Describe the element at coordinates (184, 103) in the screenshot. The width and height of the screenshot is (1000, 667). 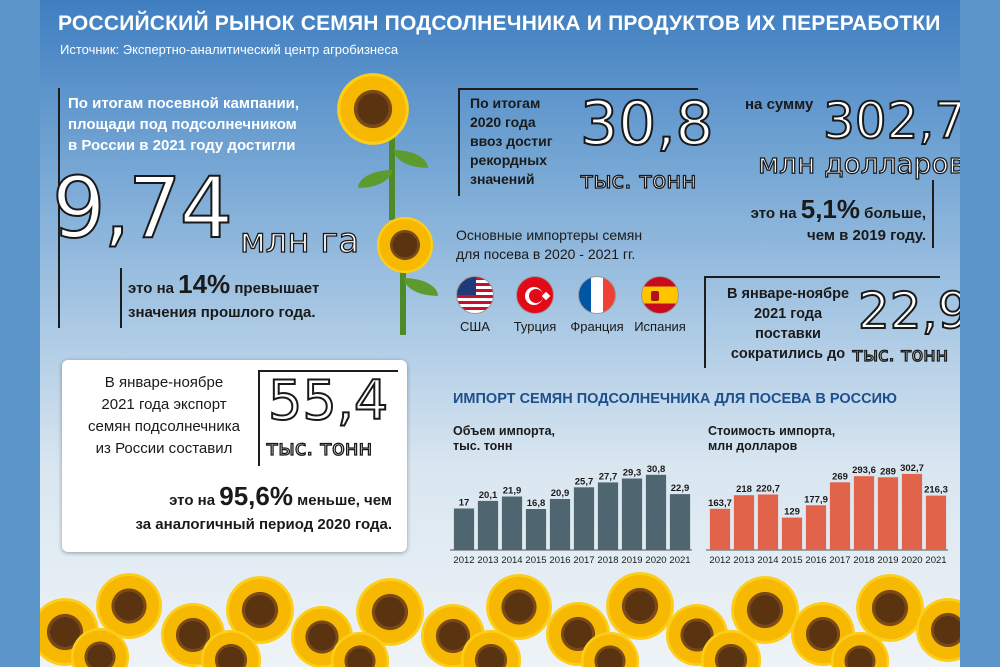
I see `area-text-line: По итогам посевной кампании,` at that location.